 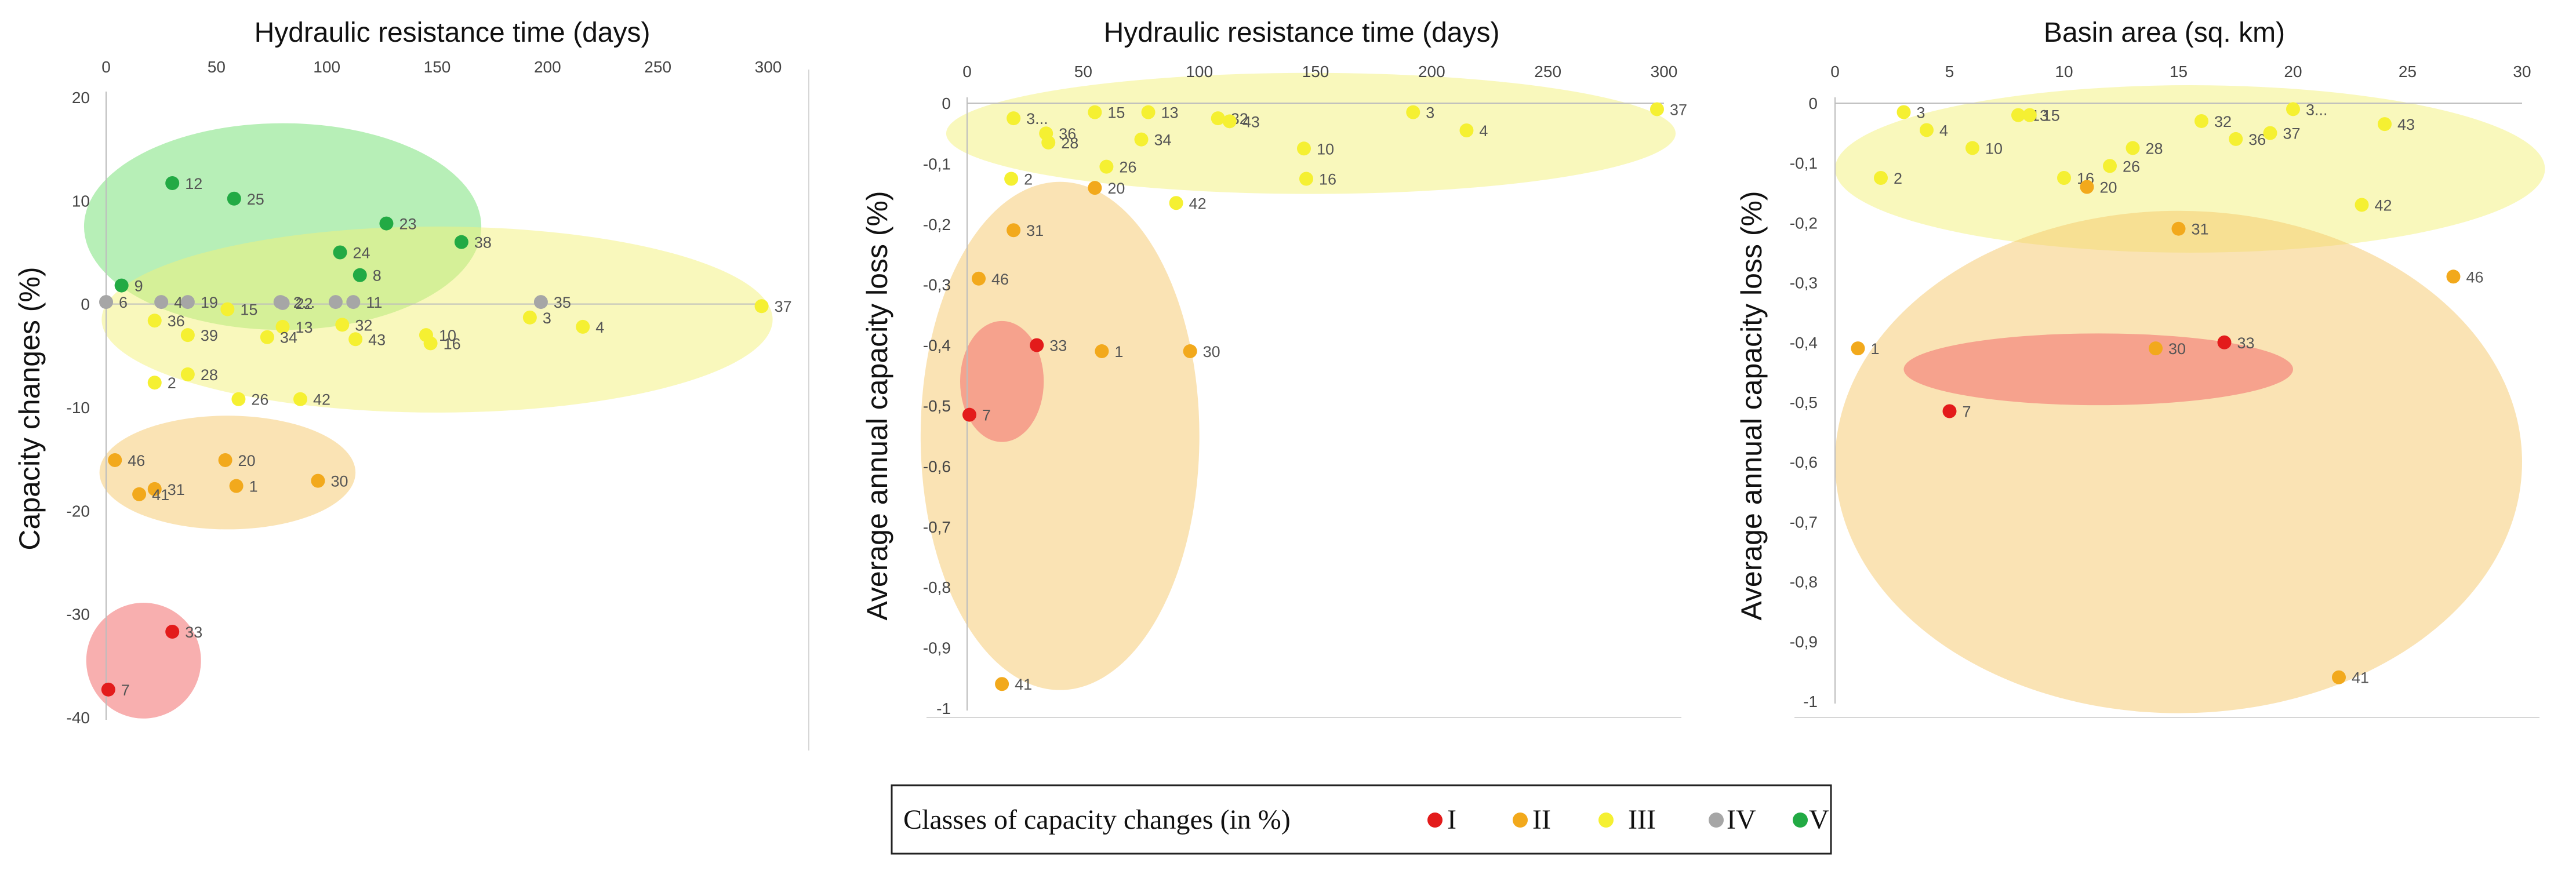 I want to click on point-label: 24, so click(x=361, y=253).